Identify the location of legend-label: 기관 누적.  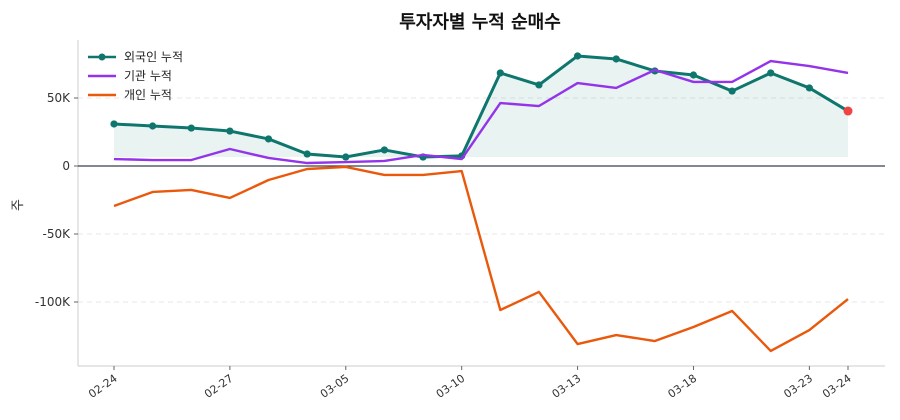
(148, 76).